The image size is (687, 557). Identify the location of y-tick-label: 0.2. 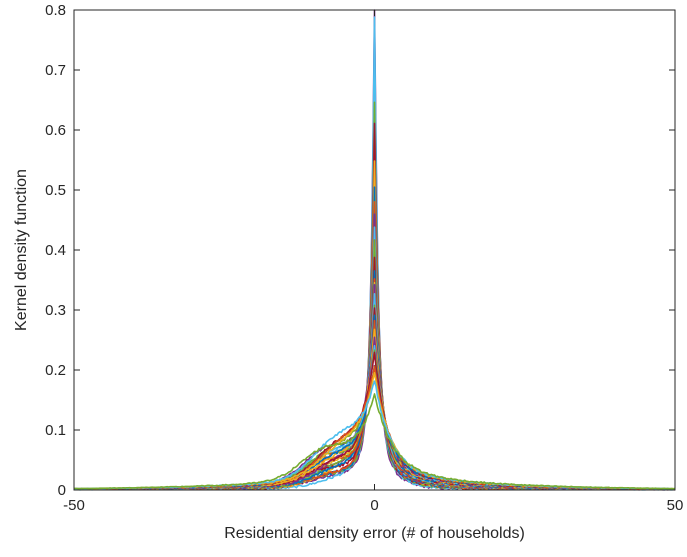
(55, 370).